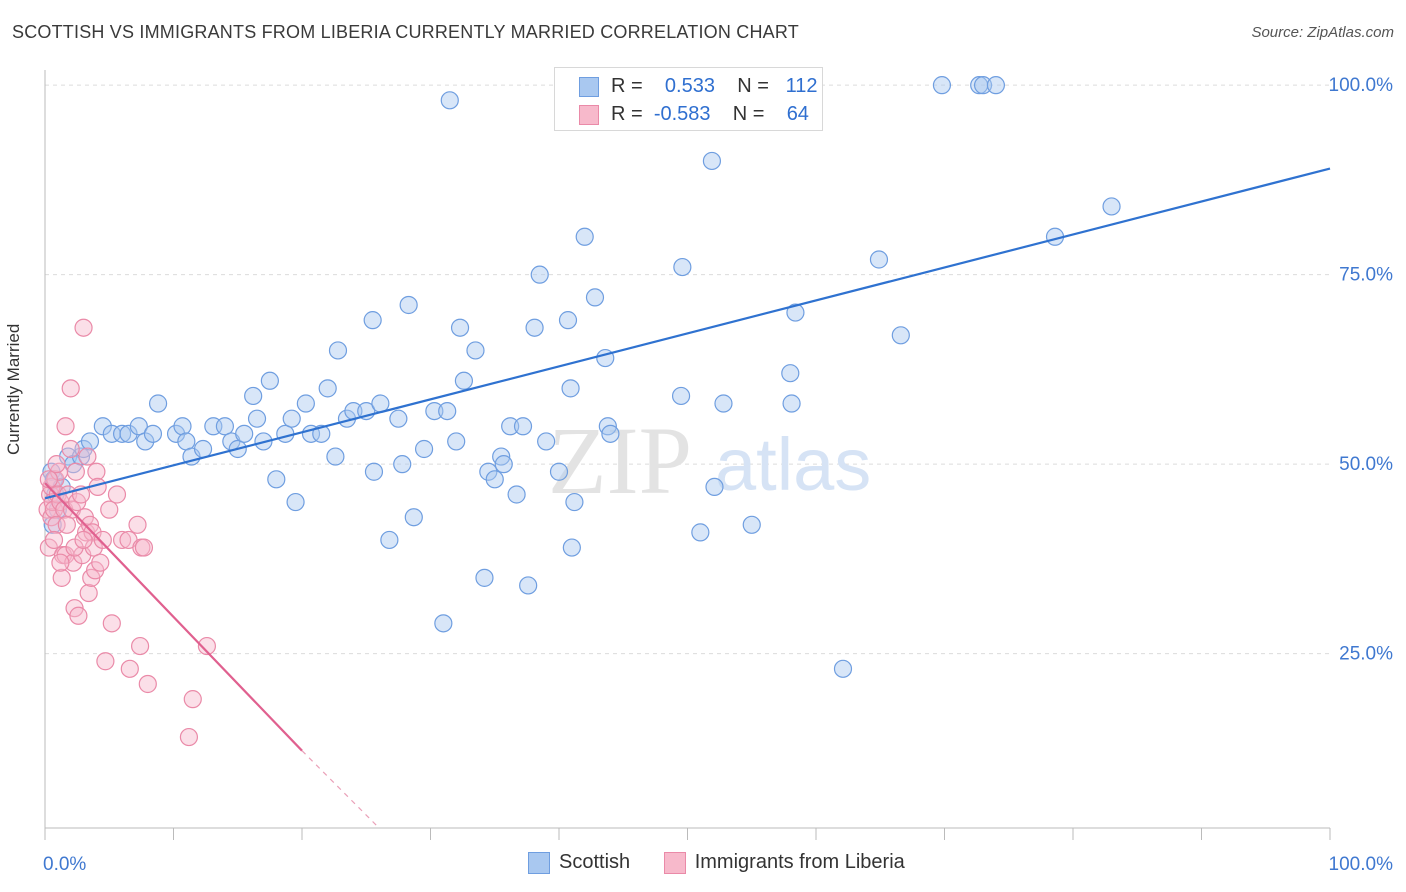  What do you see at coordinates (688, 99) in the screenshot?
I see `correlation-legend: R = 0.533 N = 112 R = -0.583 N = 64` at bounding box center [688, 99].